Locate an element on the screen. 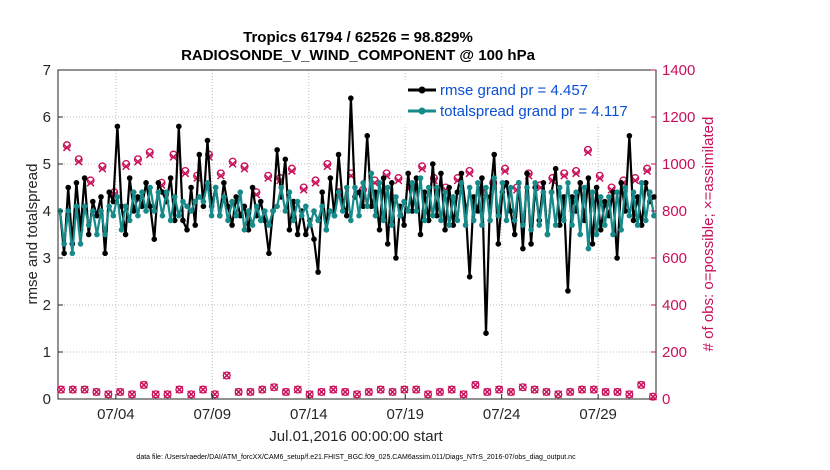 The height and width of the screenshot is (470, 830). y-axis-label-left: rmse and totalspread is located at coordinates (32, 234).